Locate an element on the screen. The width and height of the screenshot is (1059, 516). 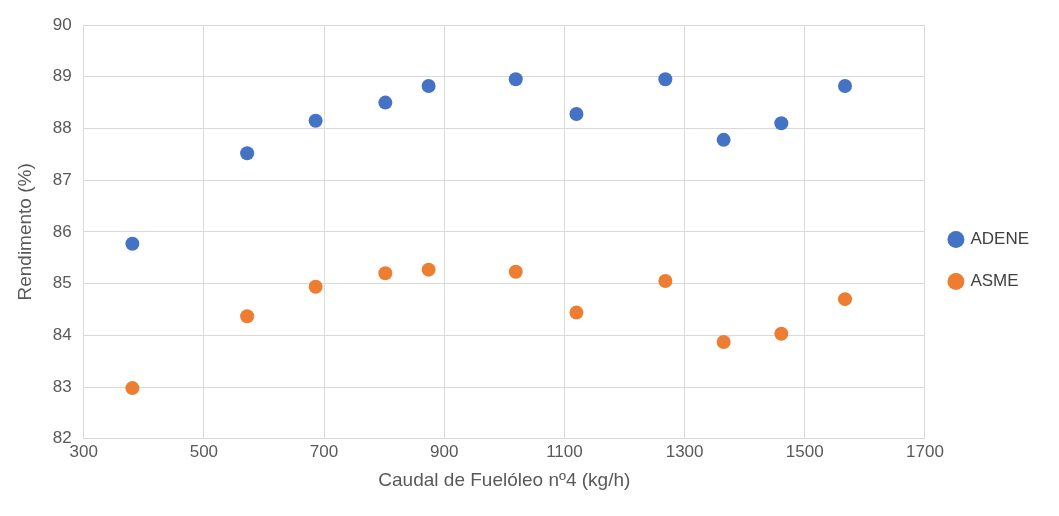
x-tick-label: 500 is located at coordinates (204, 451).